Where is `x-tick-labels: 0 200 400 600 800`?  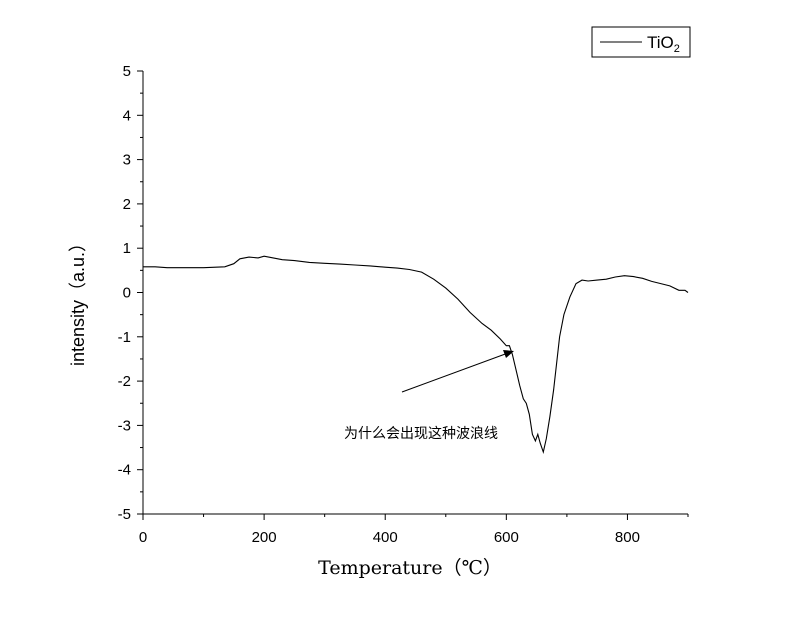
x-tick-labels: 0 200 400 600 800 is located at coordinates (389, 537).